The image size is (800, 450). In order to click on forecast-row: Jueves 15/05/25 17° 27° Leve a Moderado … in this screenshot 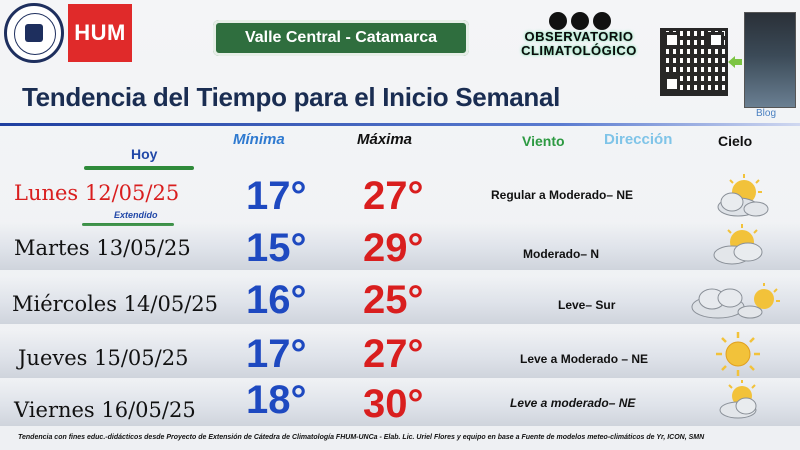, I will do `click(400, 354)`.